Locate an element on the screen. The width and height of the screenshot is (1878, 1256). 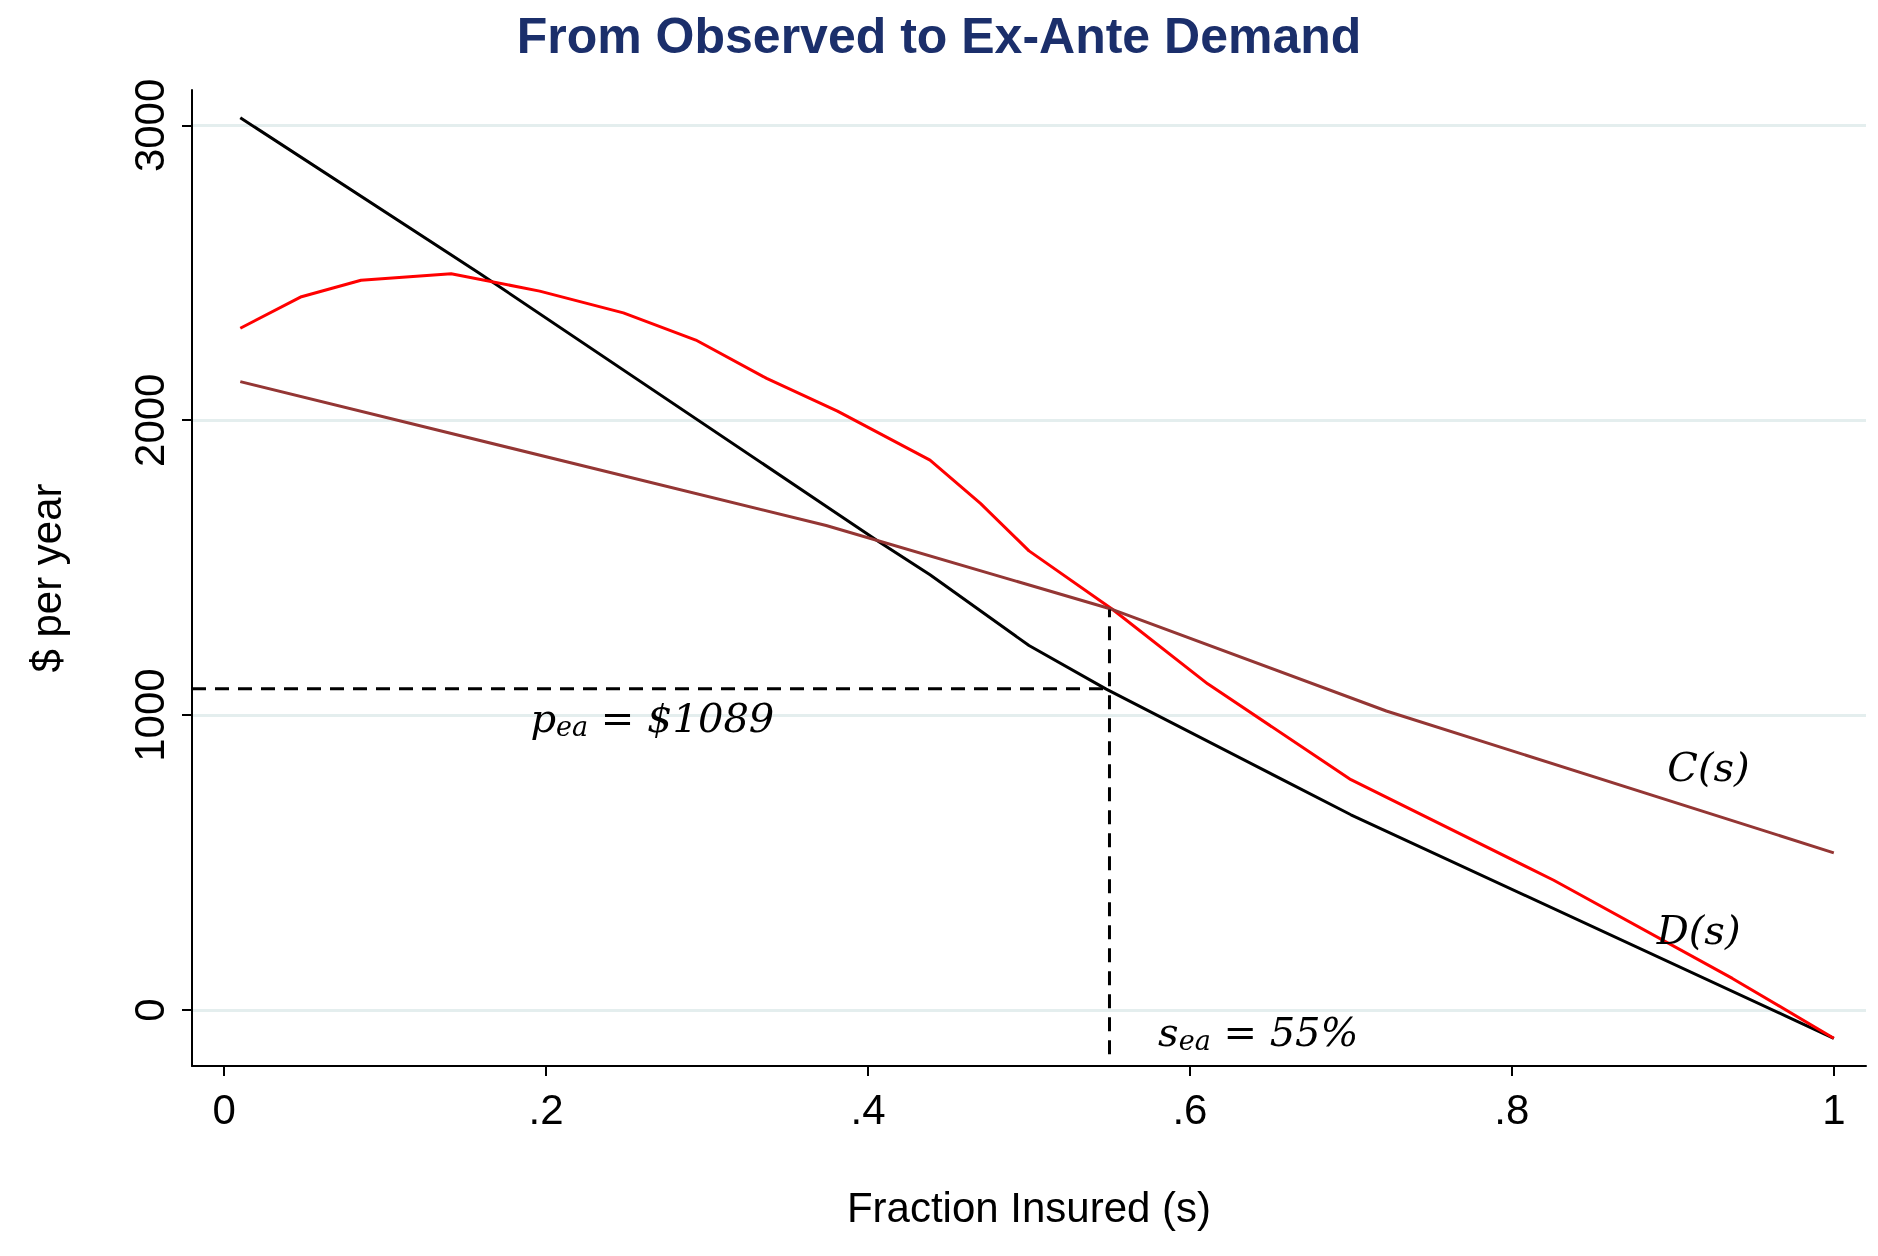
series-label: C(s) is located at coordinates (1708, 767).